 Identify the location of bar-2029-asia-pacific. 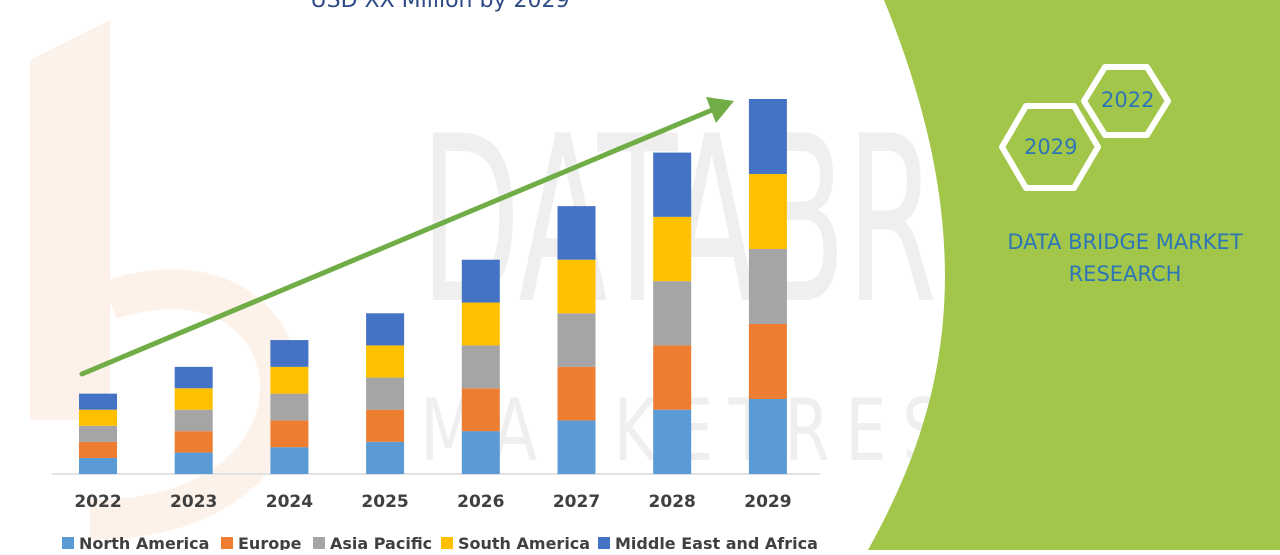
(767, 286).